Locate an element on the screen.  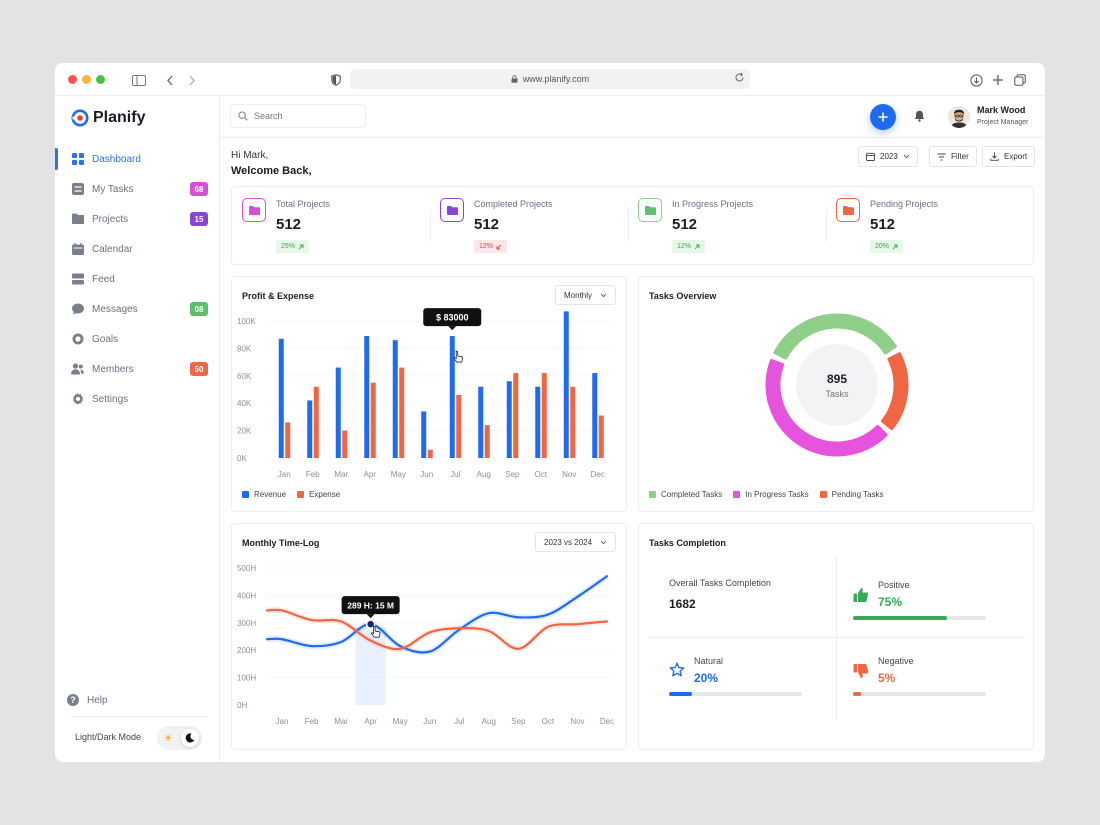
reload-icon is located at coordinates (739, 78).